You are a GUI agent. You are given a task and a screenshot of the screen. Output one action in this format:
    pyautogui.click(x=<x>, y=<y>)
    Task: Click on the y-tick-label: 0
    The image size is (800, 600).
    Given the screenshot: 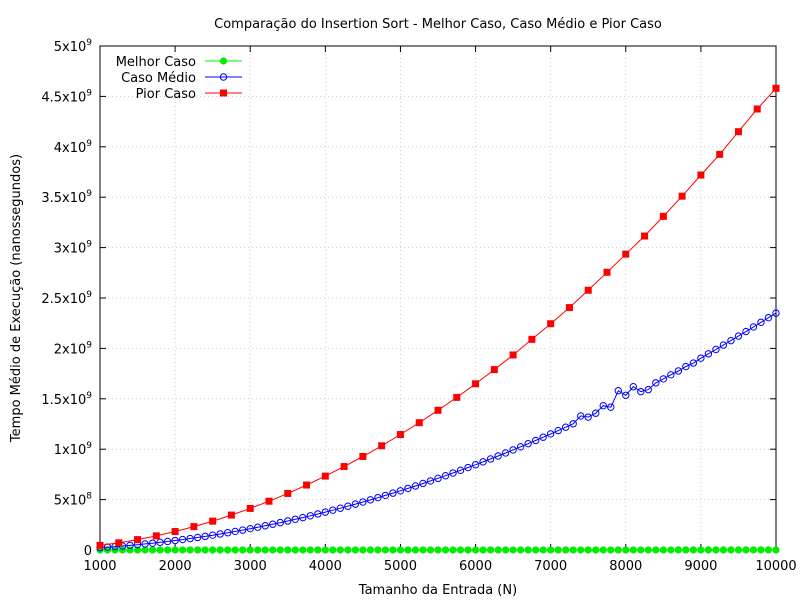 What is the action you would take?
    pyautogui.click(x=88, y=551)
    